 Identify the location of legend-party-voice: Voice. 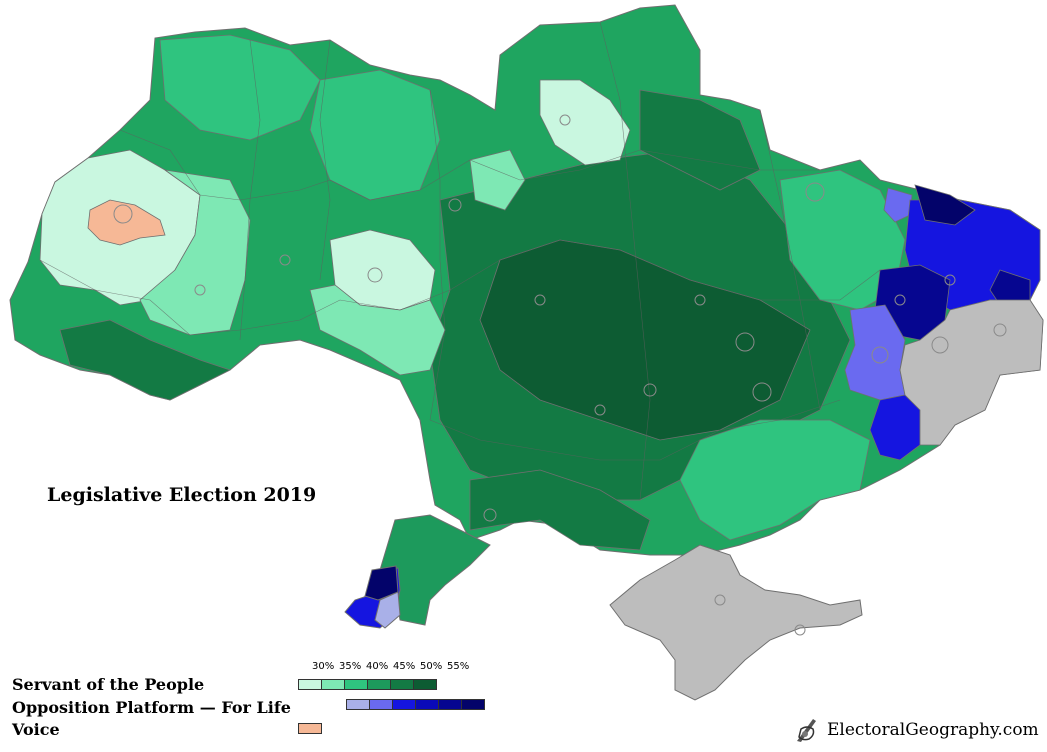
(36, 729).